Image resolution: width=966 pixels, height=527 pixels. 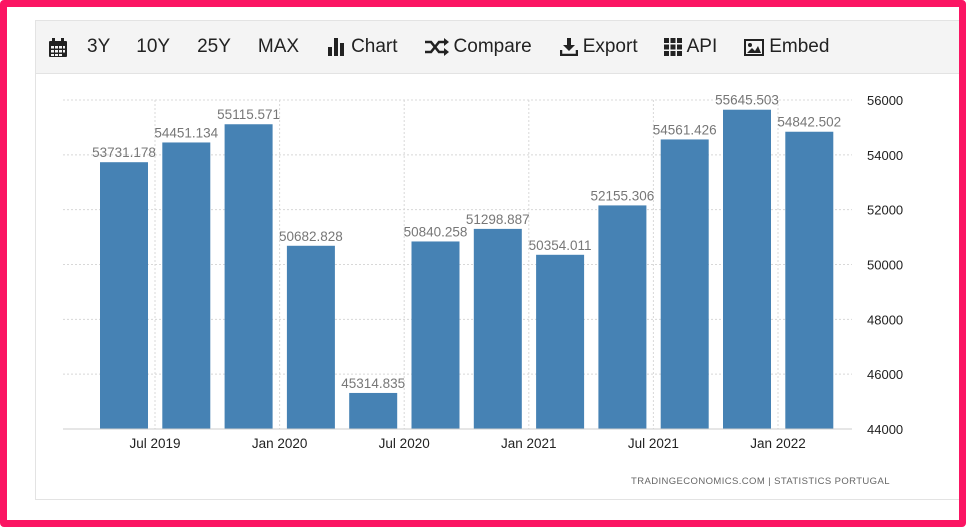 I want to click on range-3y-label: 3Y, so click(x=99, y=46).